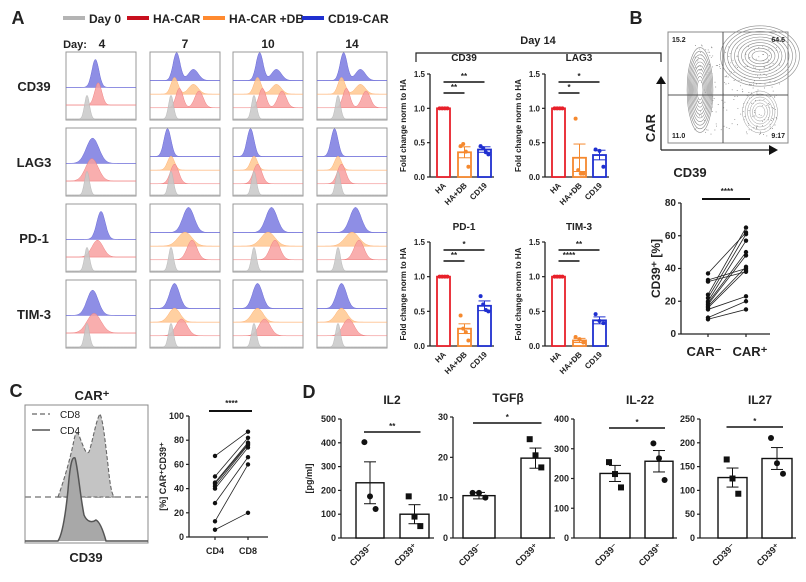 Image resolution: width=806 pixels, height=582 pixels. What do you see at coordinates (181, 537) in the screenshot?
I see `y-tick-label: 0` at bounding box center [181, 537].